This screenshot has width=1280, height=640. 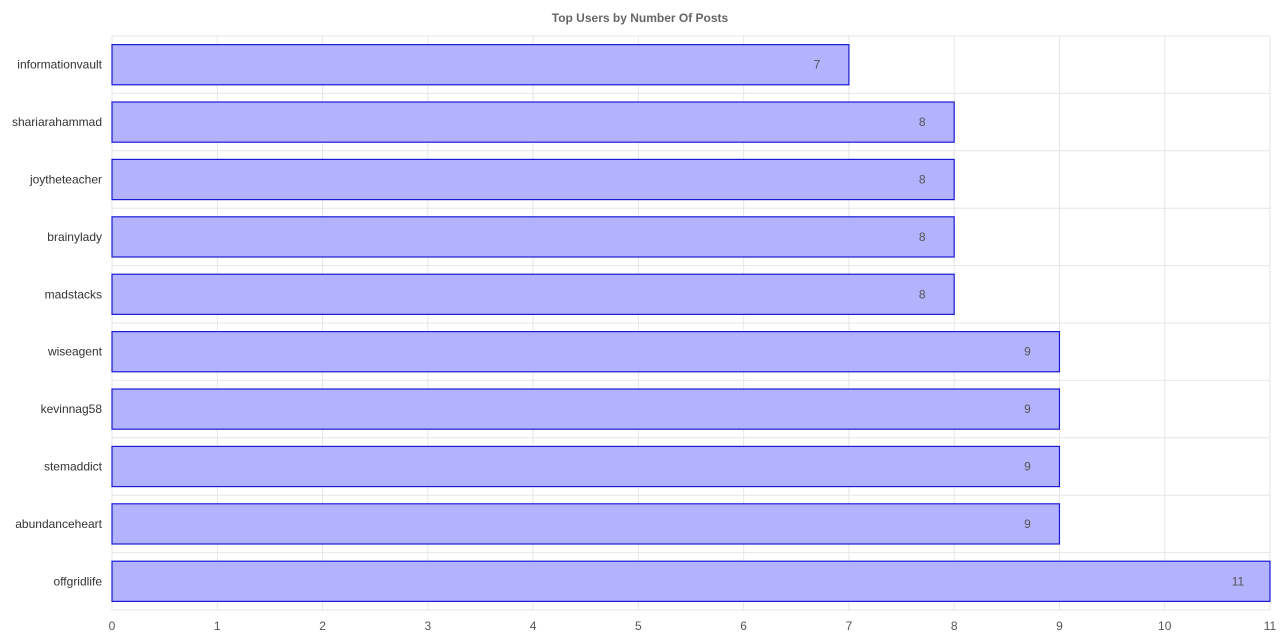 What do you see at coordinates (954, 626) in the screenshot?
I see `x-tick-label: 8` at bounding box center [954, 626].